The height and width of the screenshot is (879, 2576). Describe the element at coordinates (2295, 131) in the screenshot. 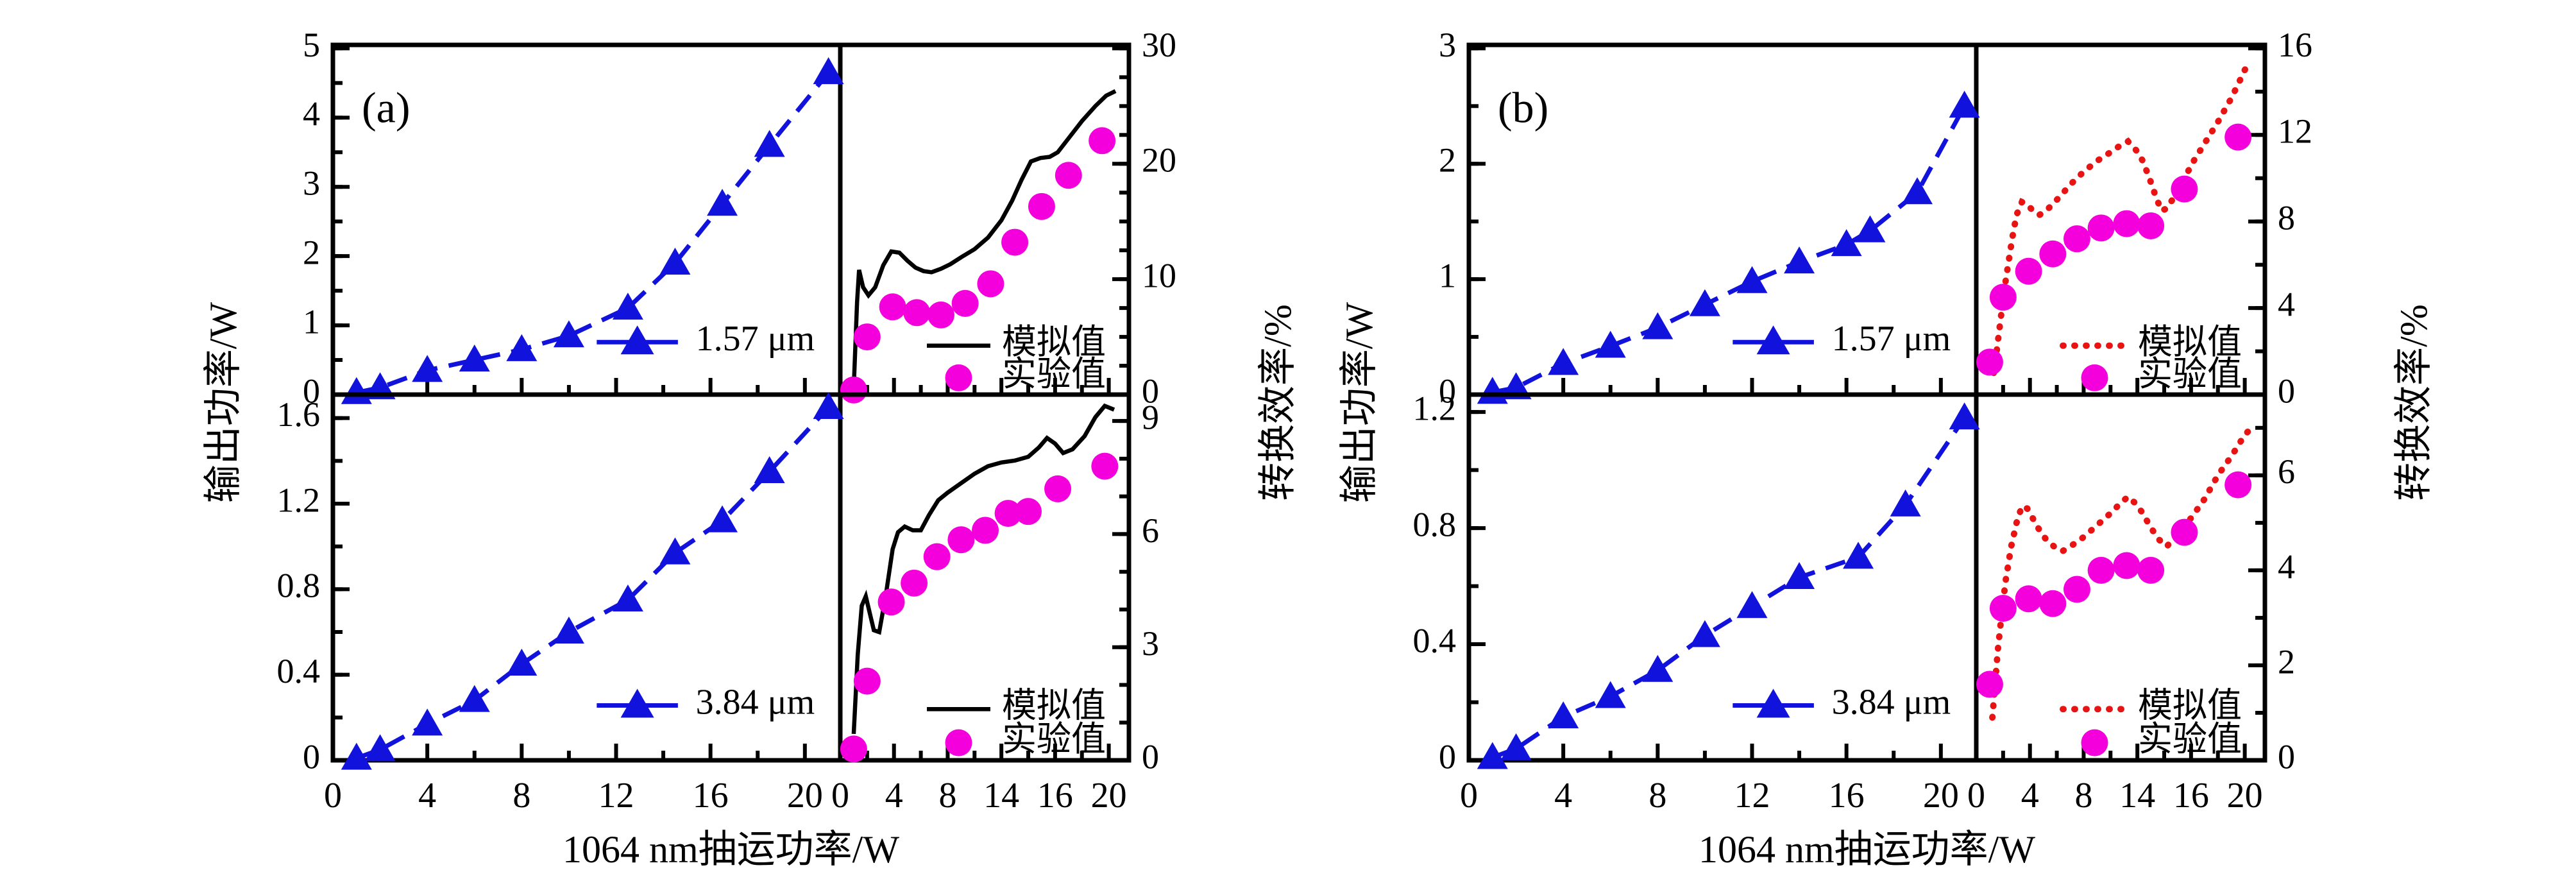

I see `efficiency-y-tick-label: 12` at that location.